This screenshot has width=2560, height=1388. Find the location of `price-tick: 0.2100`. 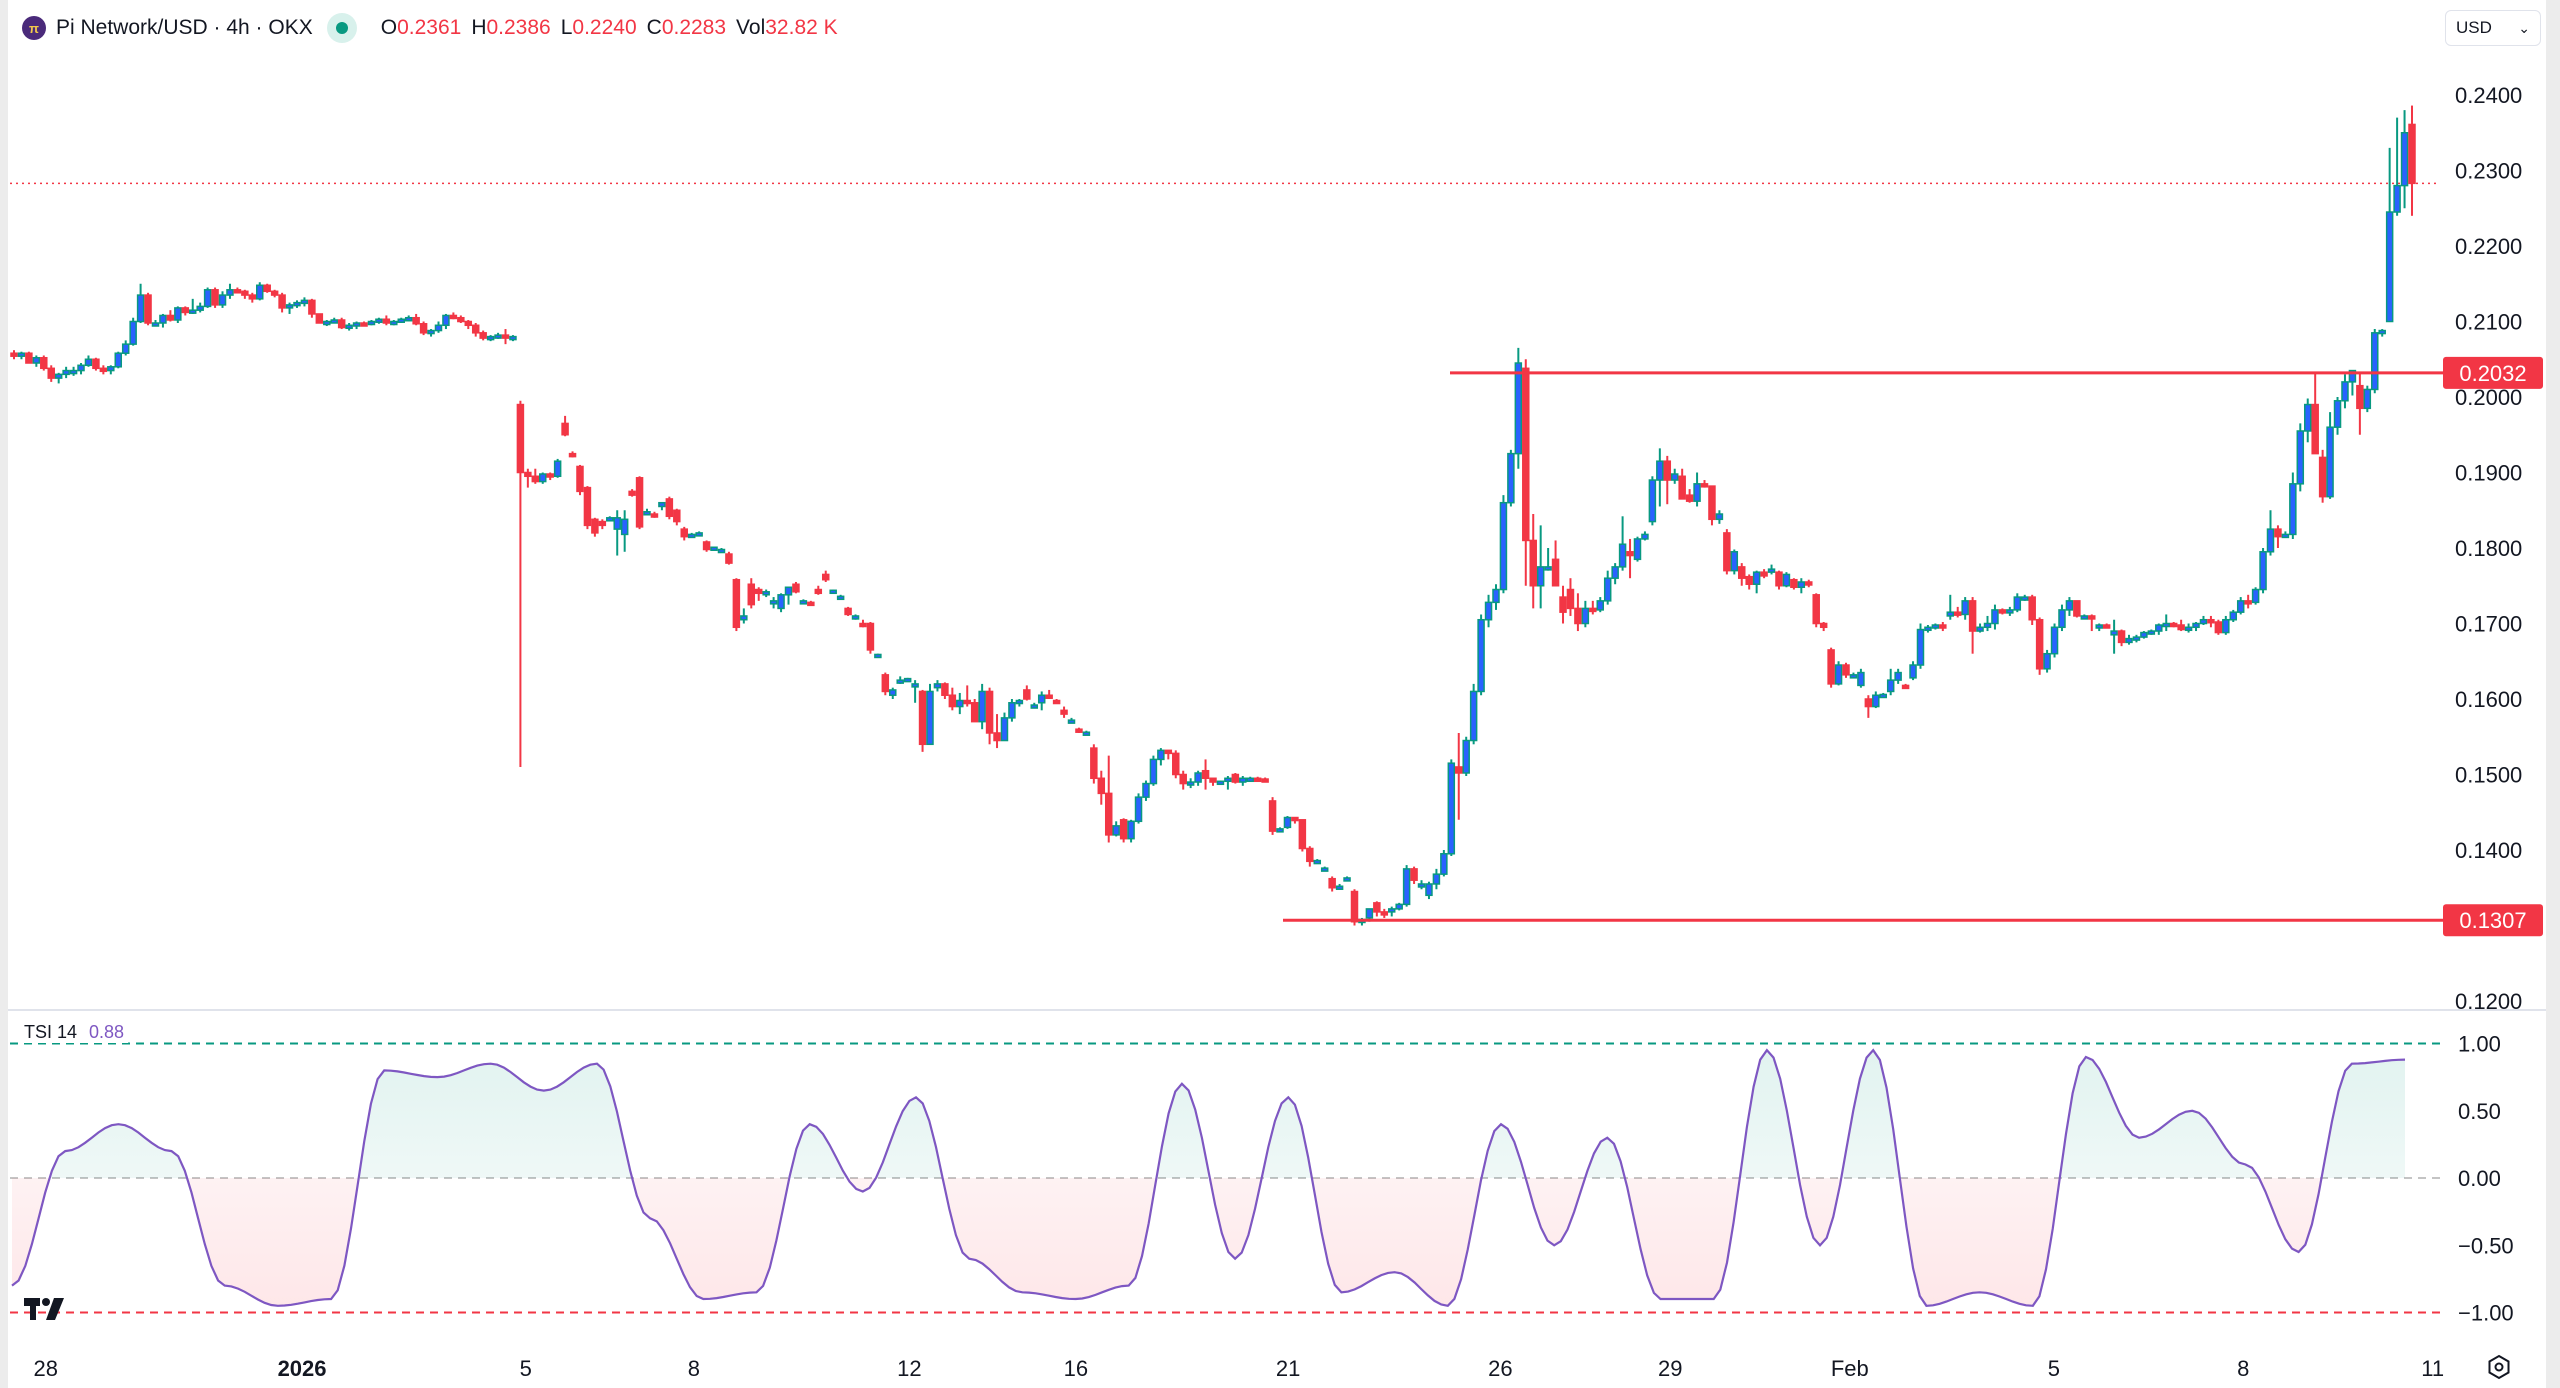

price-tick: 0.2100 is located at coordinates (2488, 322).